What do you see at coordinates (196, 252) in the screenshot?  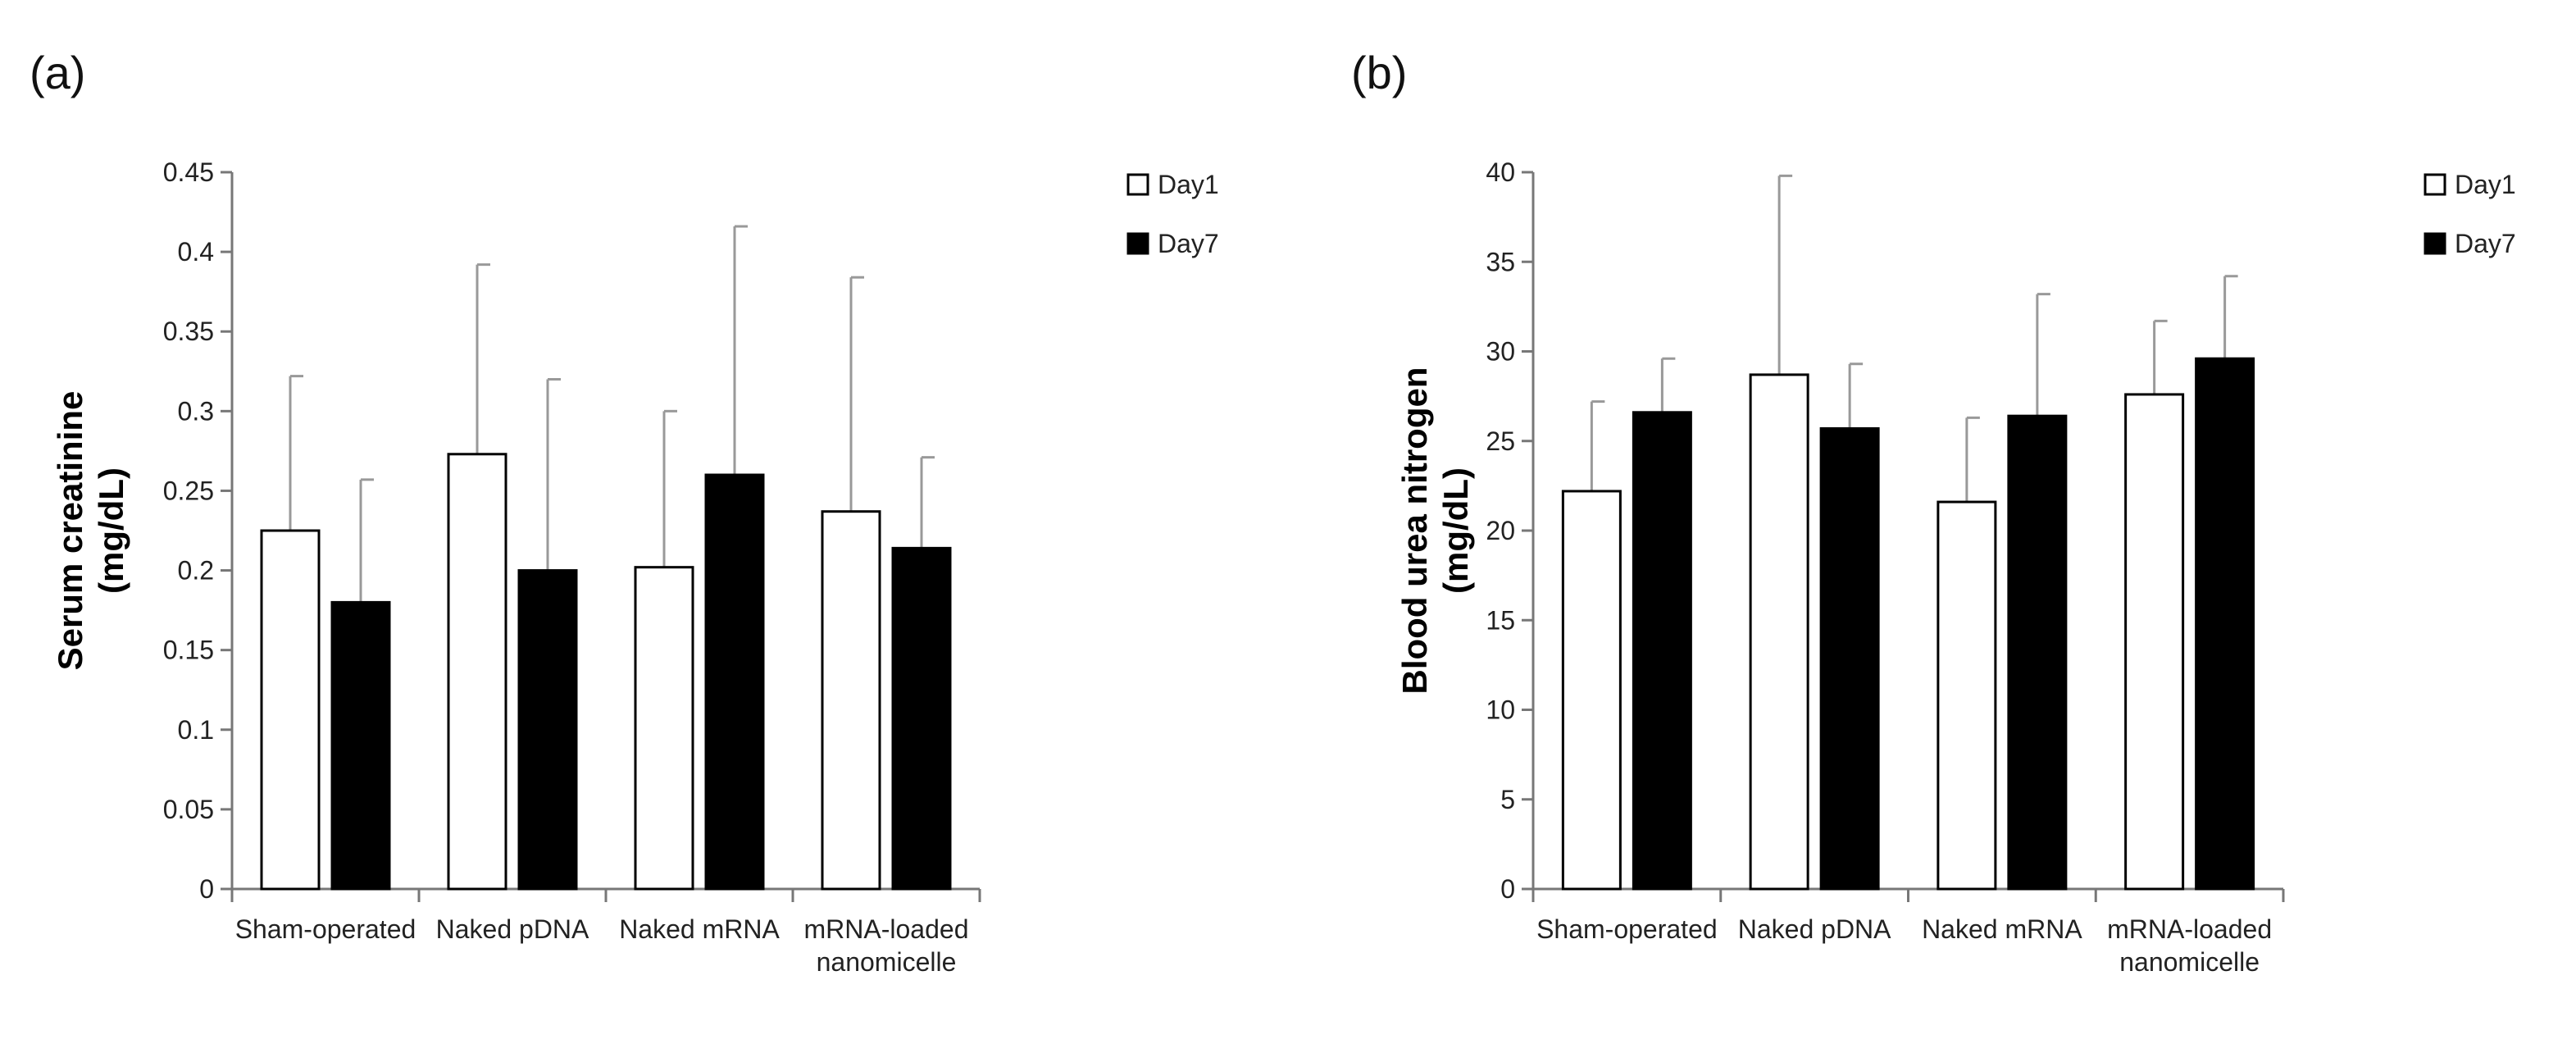 I see `y-tick-label: 0.4` at bounding box center [196, 252].